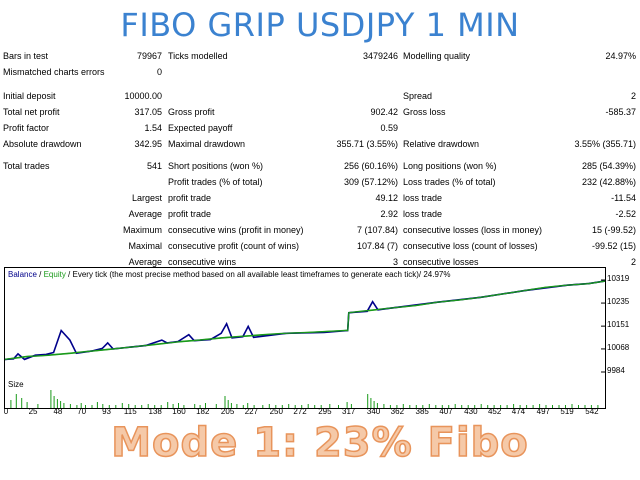 The height and width of the screenshot is (480, 640). I want to click on y-tick-label: 10068, so click(618, 347).